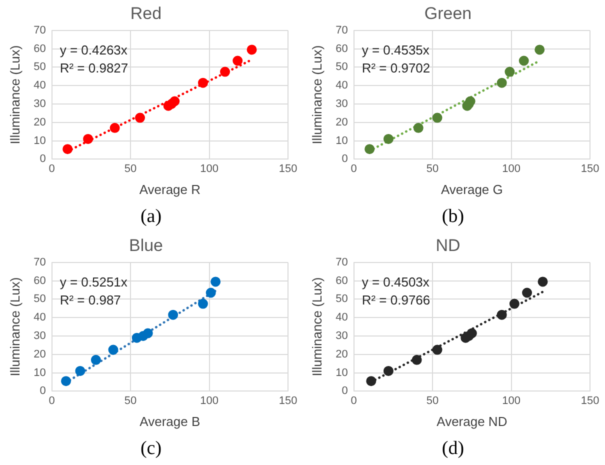 The width and height of the screenshot is (605, 465). What do you see at coordinates (396, 282) in the screenshot?
I see `annotation: y = 0.4503x` at bounding box center [396, 282].